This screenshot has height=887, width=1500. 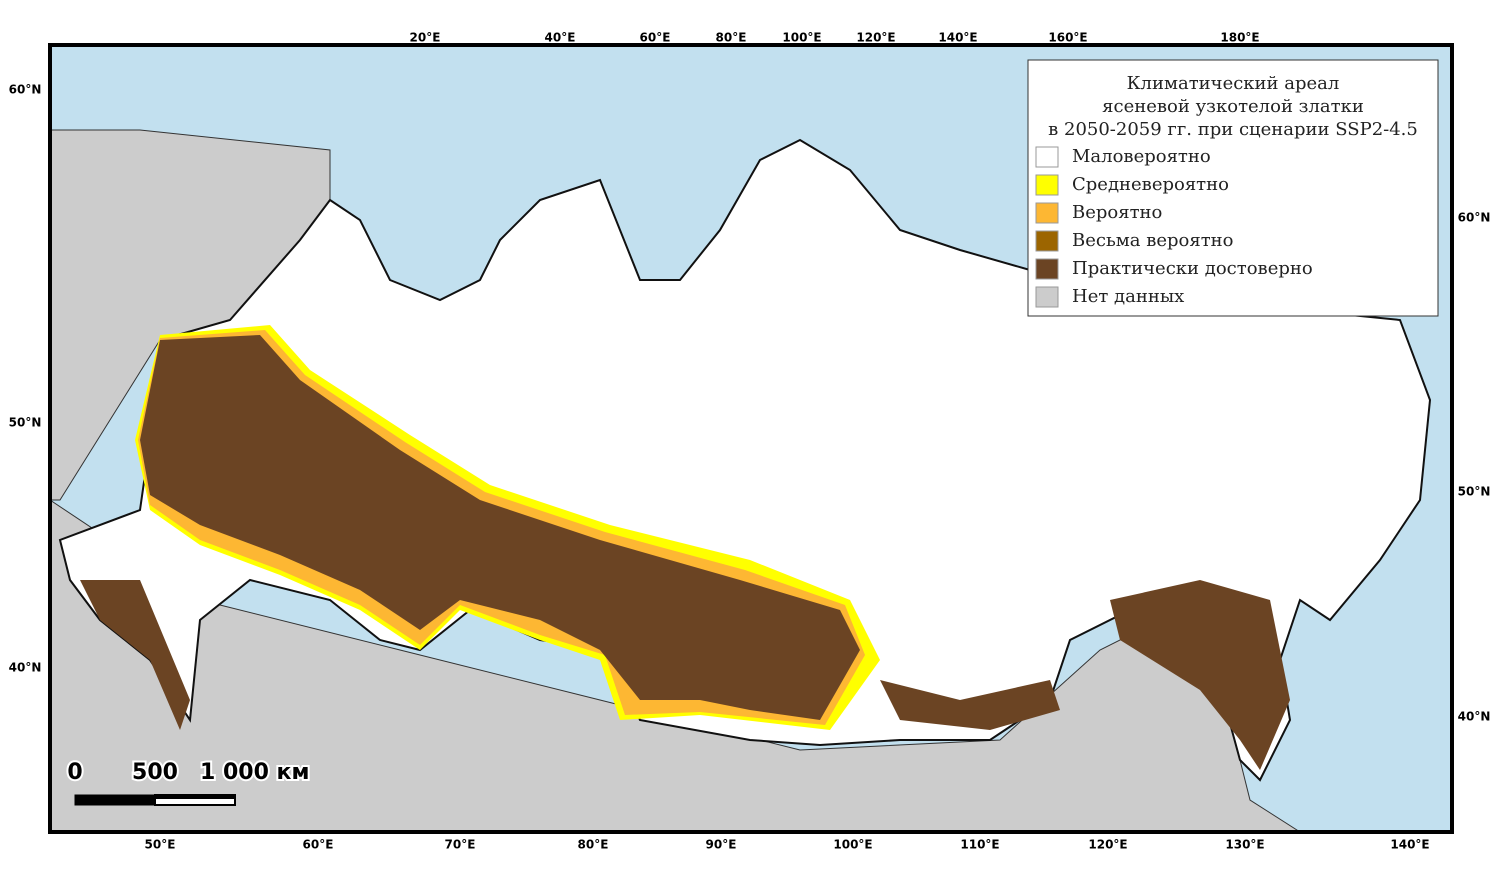 What do you see at coordinates (1244, 845) in the screenshot?
I see `graticule-label: 130°E` at bounding box center [1244, 845].